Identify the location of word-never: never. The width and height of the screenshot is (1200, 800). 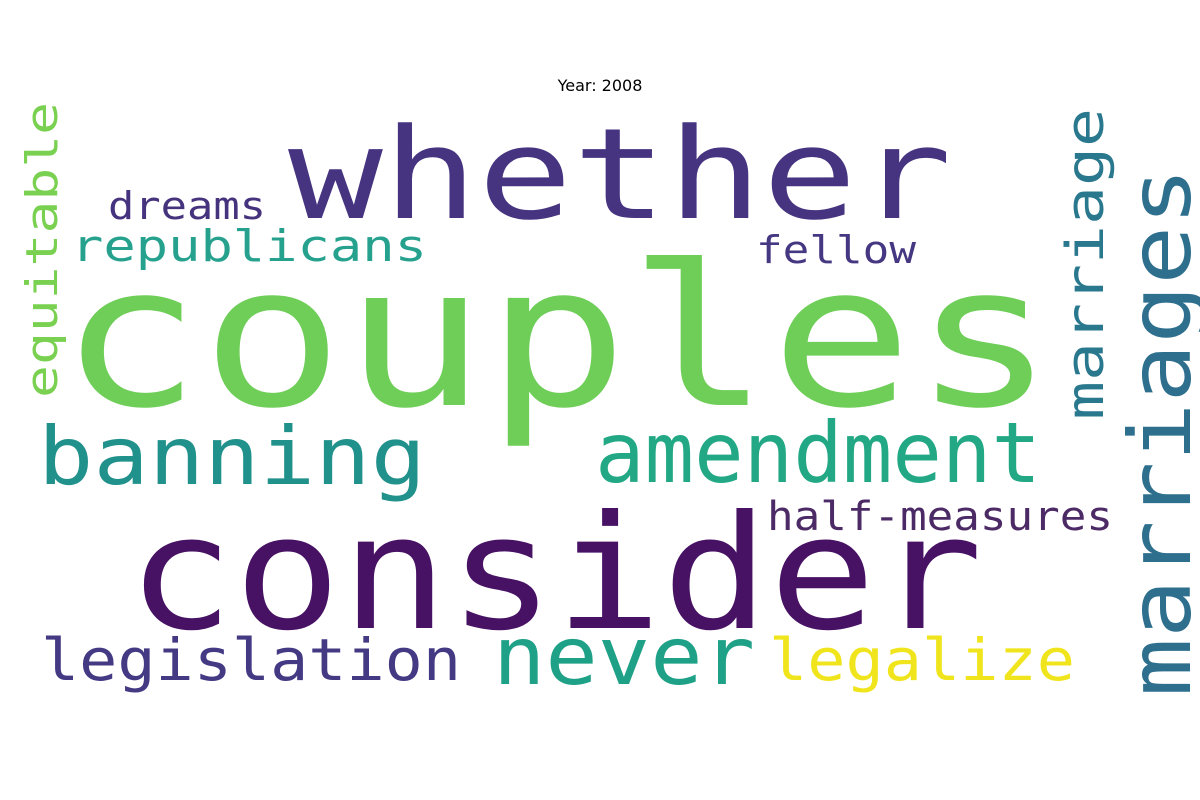
(624, 656).